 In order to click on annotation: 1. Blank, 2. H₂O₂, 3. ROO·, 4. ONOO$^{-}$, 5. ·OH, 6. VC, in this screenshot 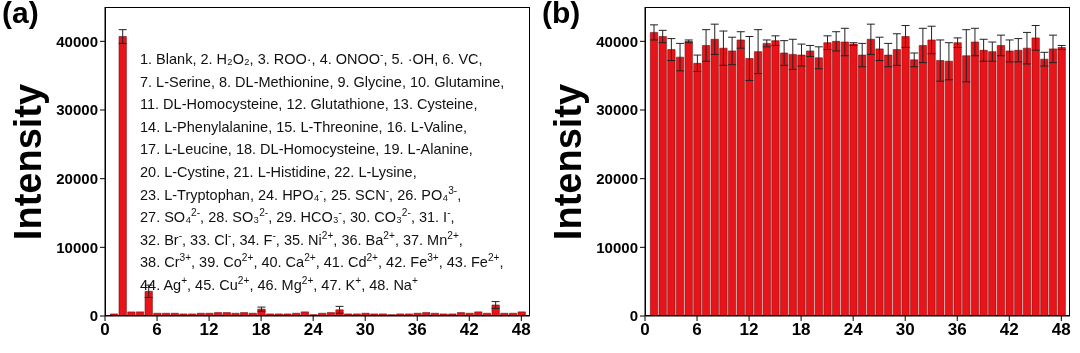, I will do `click(312, 58)`.